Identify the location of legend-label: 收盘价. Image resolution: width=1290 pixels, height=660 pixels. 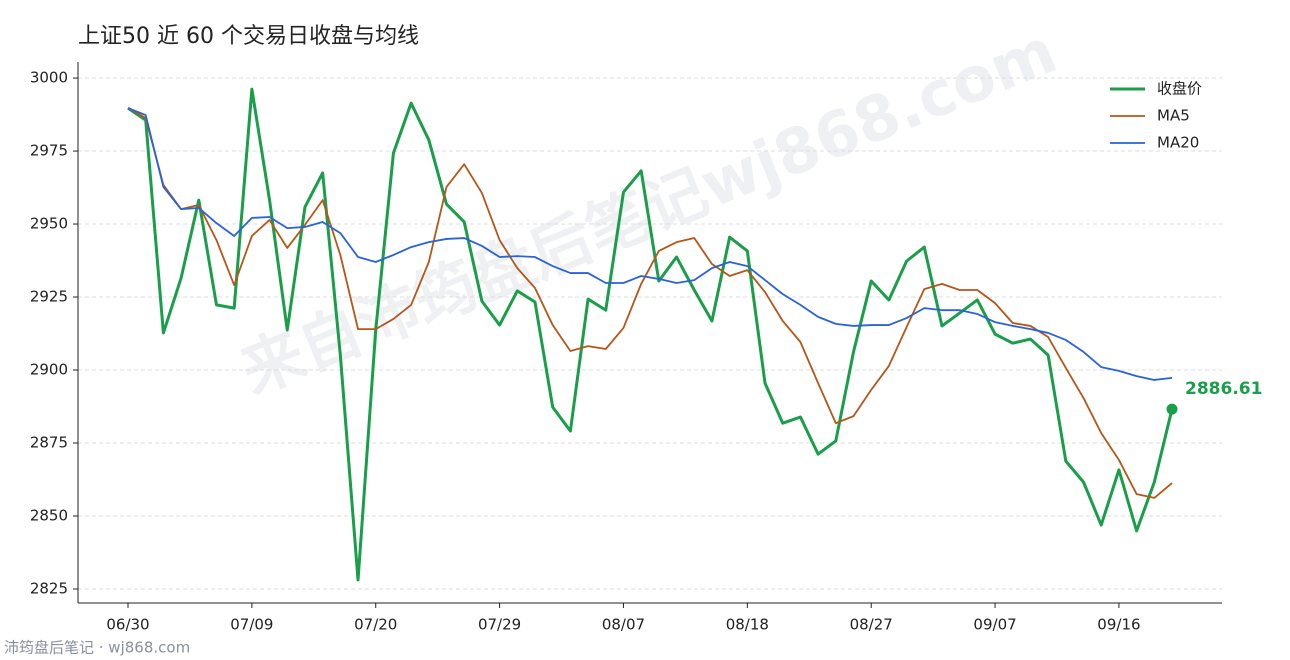
(1179, 89).